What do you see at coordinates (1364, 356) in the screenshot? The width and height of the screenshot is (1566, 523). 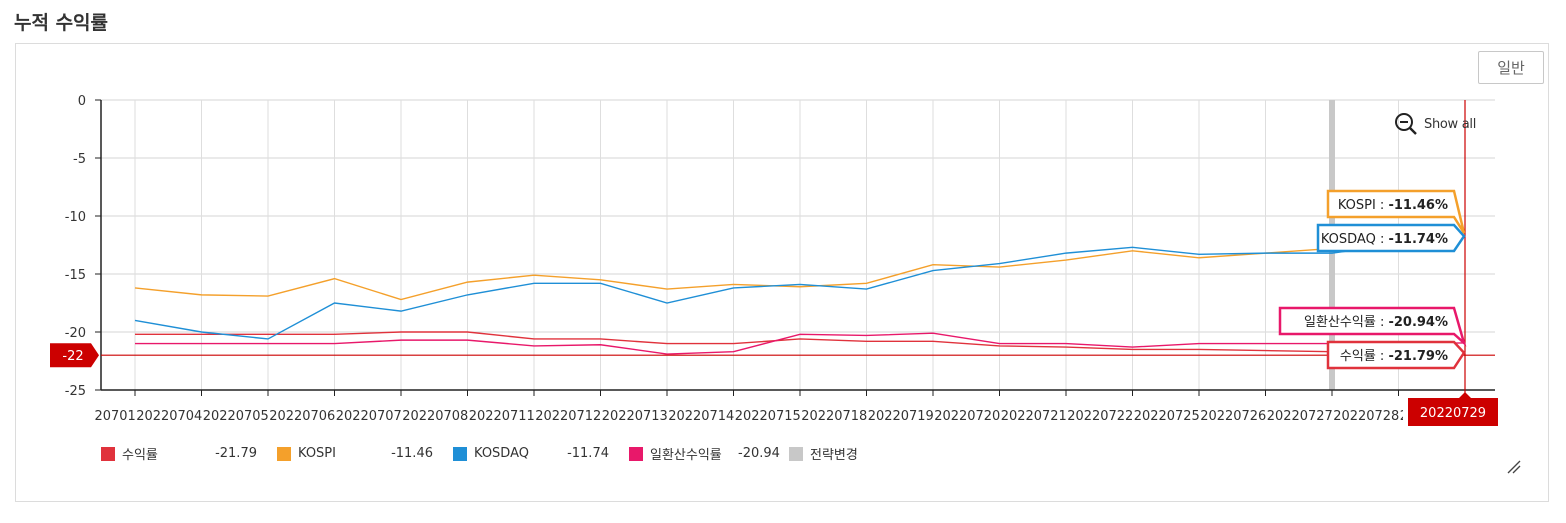 I see `tooltip-label: 수익률 :` at bounding box center [1364, 356].